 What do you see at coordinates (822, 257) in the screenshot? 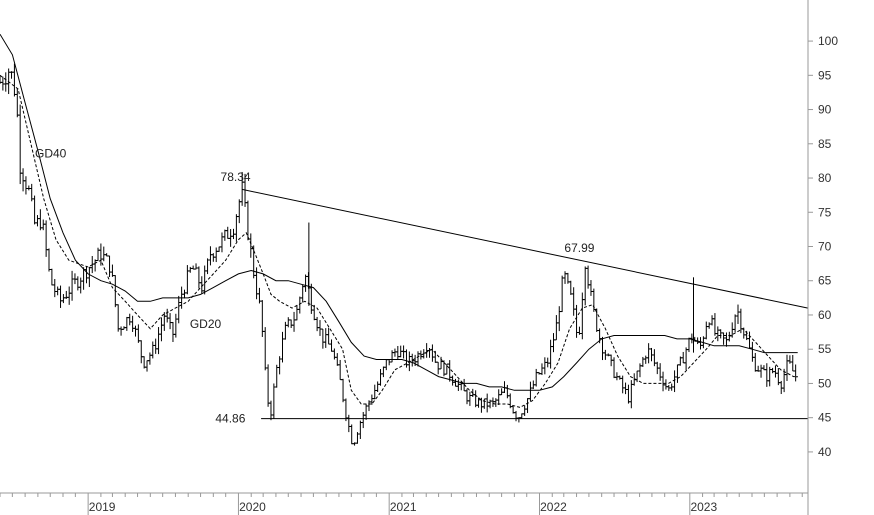
I see `y-axis: 100 95 90 85 80 75 70 65 60 55 50 45 40` at bounding box center [822, 257].